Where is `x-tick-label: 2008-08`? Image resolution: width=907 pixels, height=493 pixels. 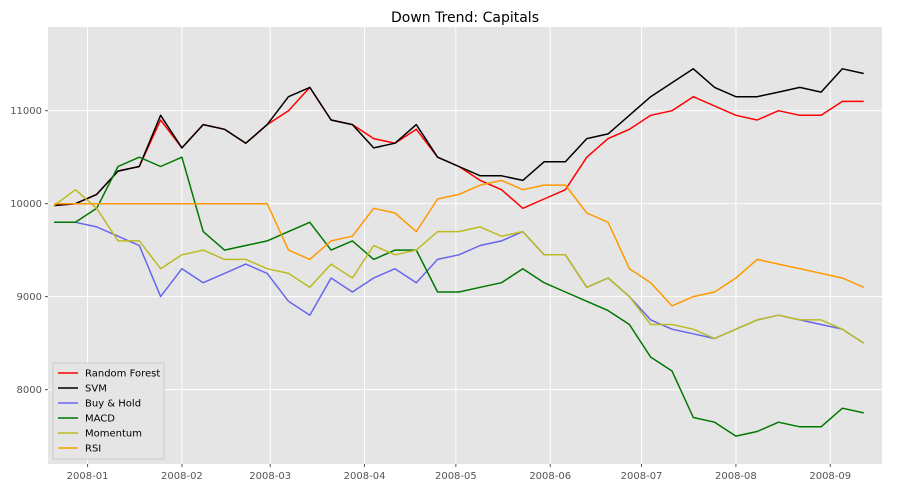 x-tick-label: 2008-08 is located at coordinates (736, 476).